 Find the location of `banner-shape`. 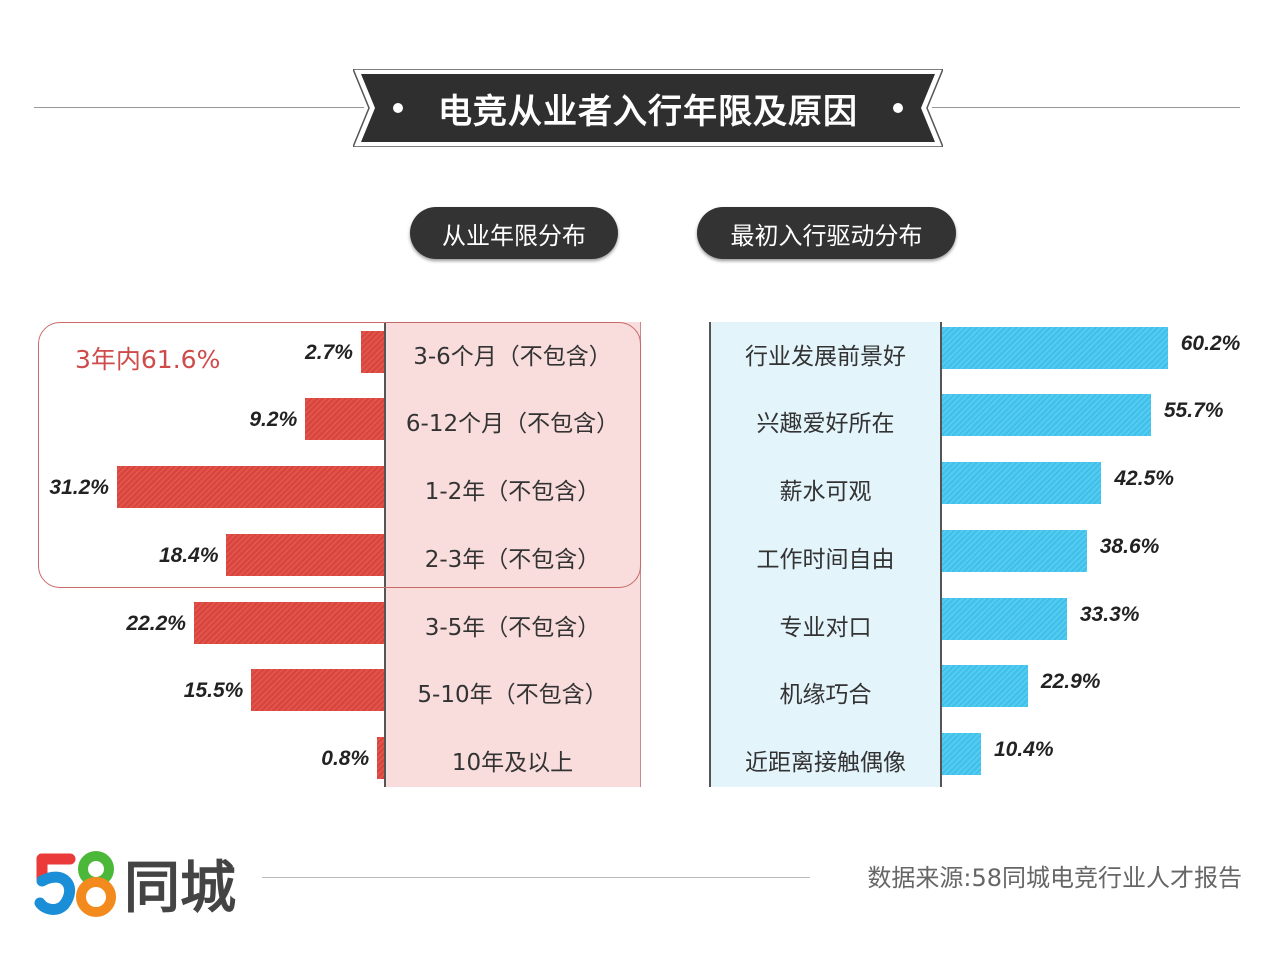

banner-shape is located at coordinates (648, 108).